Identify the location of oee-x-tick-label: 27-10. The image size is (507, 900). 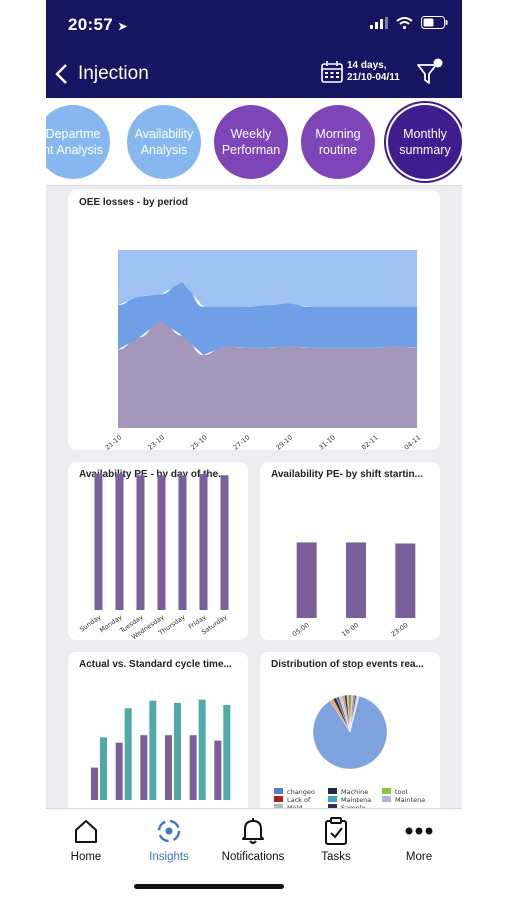
(242, 441).